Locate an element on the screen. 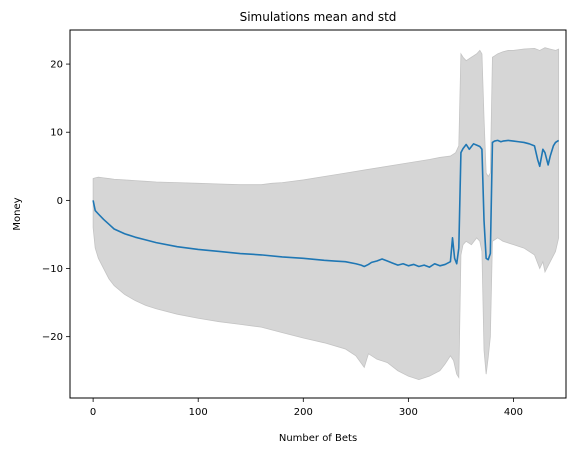 The height and width of the screenshot is (453, 574). y-axis-label: Money is located at coordinates (17, 213).